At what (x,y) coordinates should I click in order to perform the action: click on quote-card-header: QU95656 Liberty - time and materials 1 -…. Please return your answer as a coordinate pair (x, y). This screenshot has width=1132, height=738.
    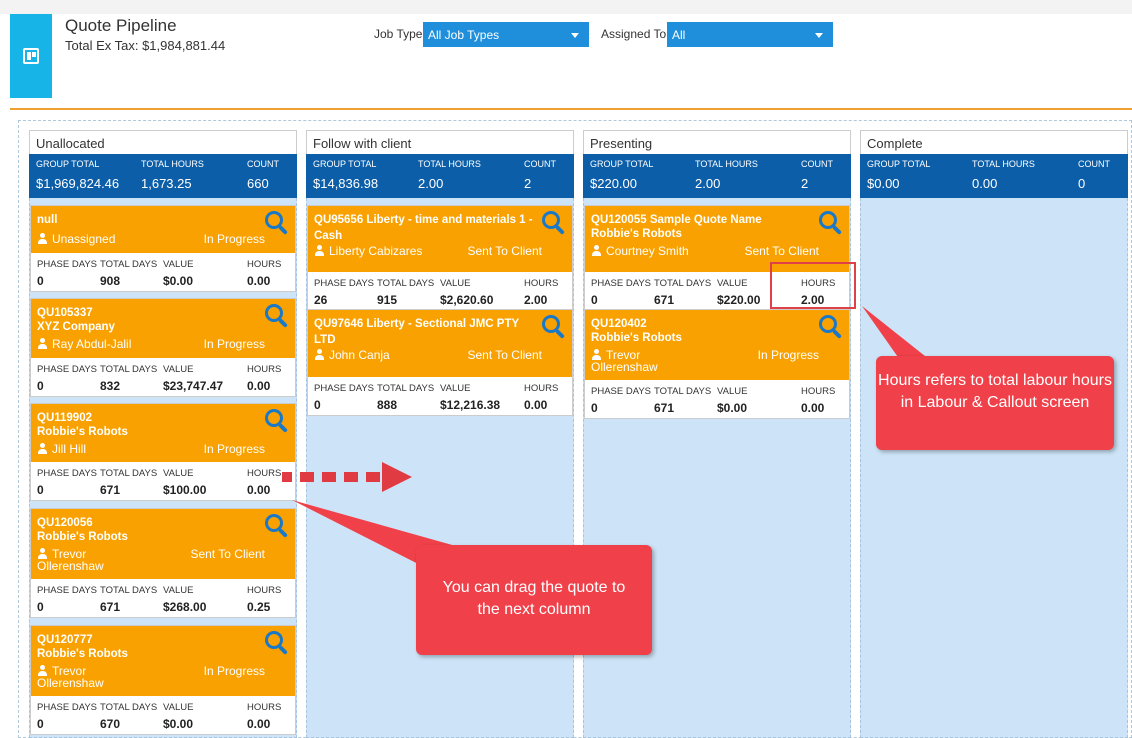
    Looking at the image, I should click on (440, 239).